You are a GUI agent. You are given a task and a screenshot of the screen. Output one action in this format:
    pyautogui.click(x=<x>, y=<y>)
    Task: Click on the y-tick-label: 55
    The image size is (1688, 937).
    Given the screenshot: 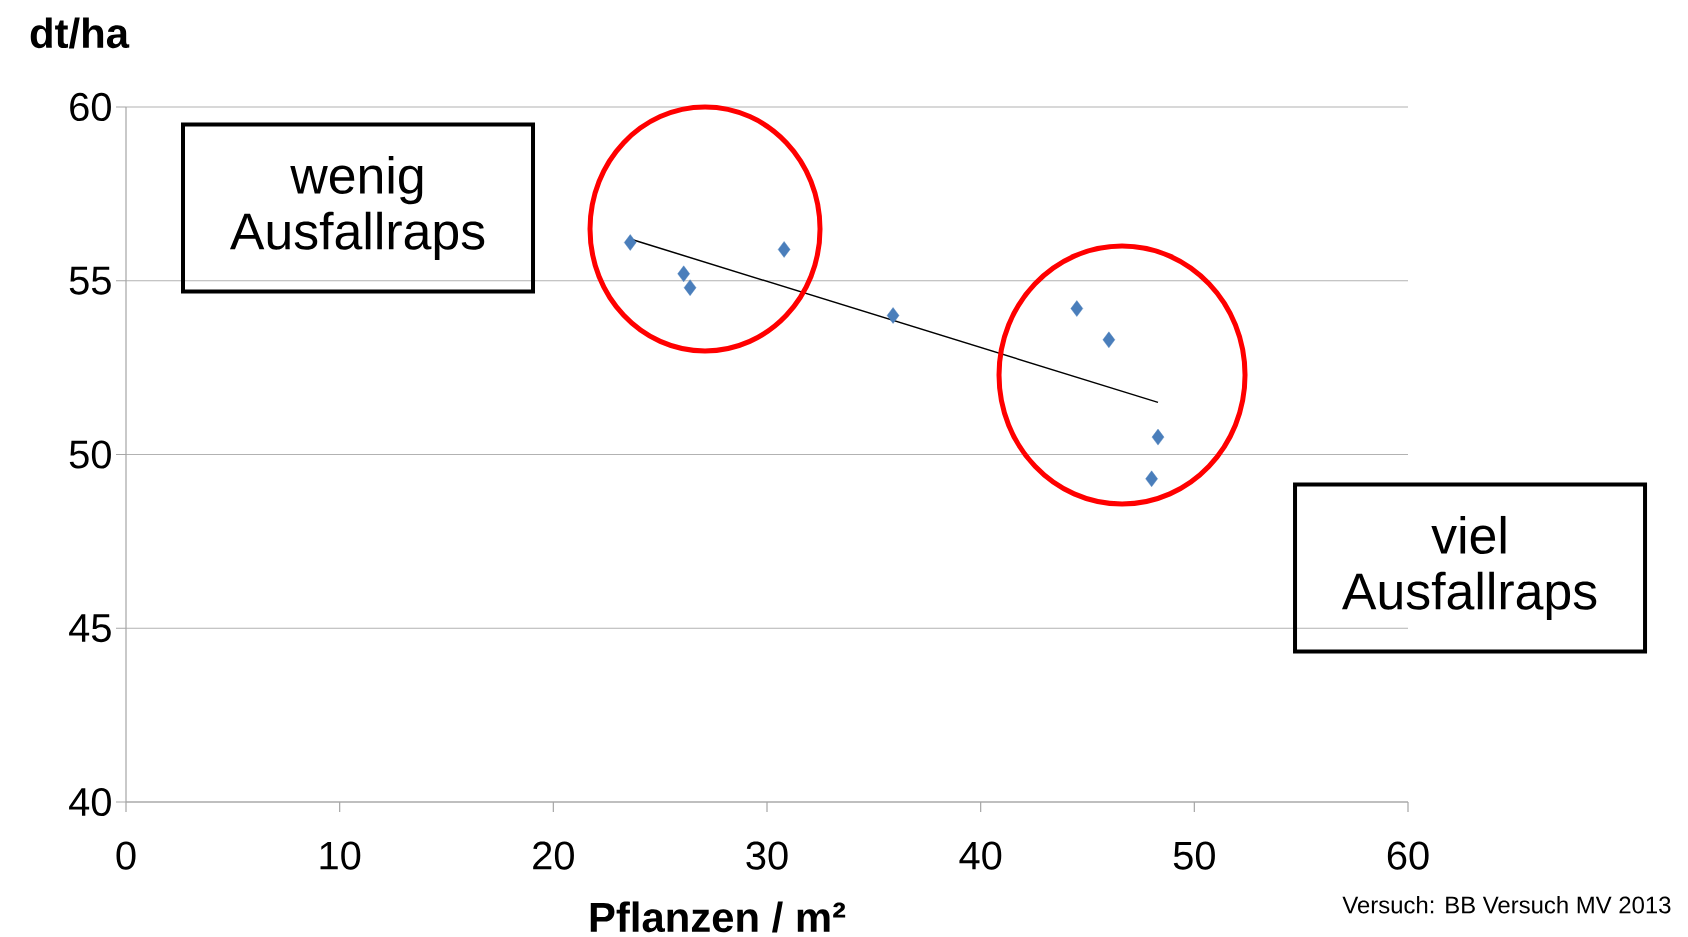 What is the action you would take?
    pyautogui.click(x=90, y=280)
    